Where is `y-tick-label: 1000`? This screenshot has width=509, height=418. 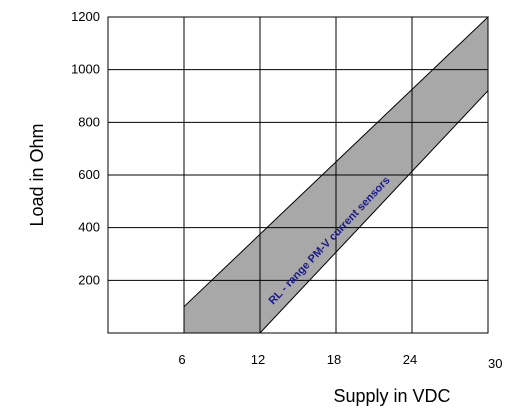
y-tick-label: 1000 is located at coordinates (85, 69).